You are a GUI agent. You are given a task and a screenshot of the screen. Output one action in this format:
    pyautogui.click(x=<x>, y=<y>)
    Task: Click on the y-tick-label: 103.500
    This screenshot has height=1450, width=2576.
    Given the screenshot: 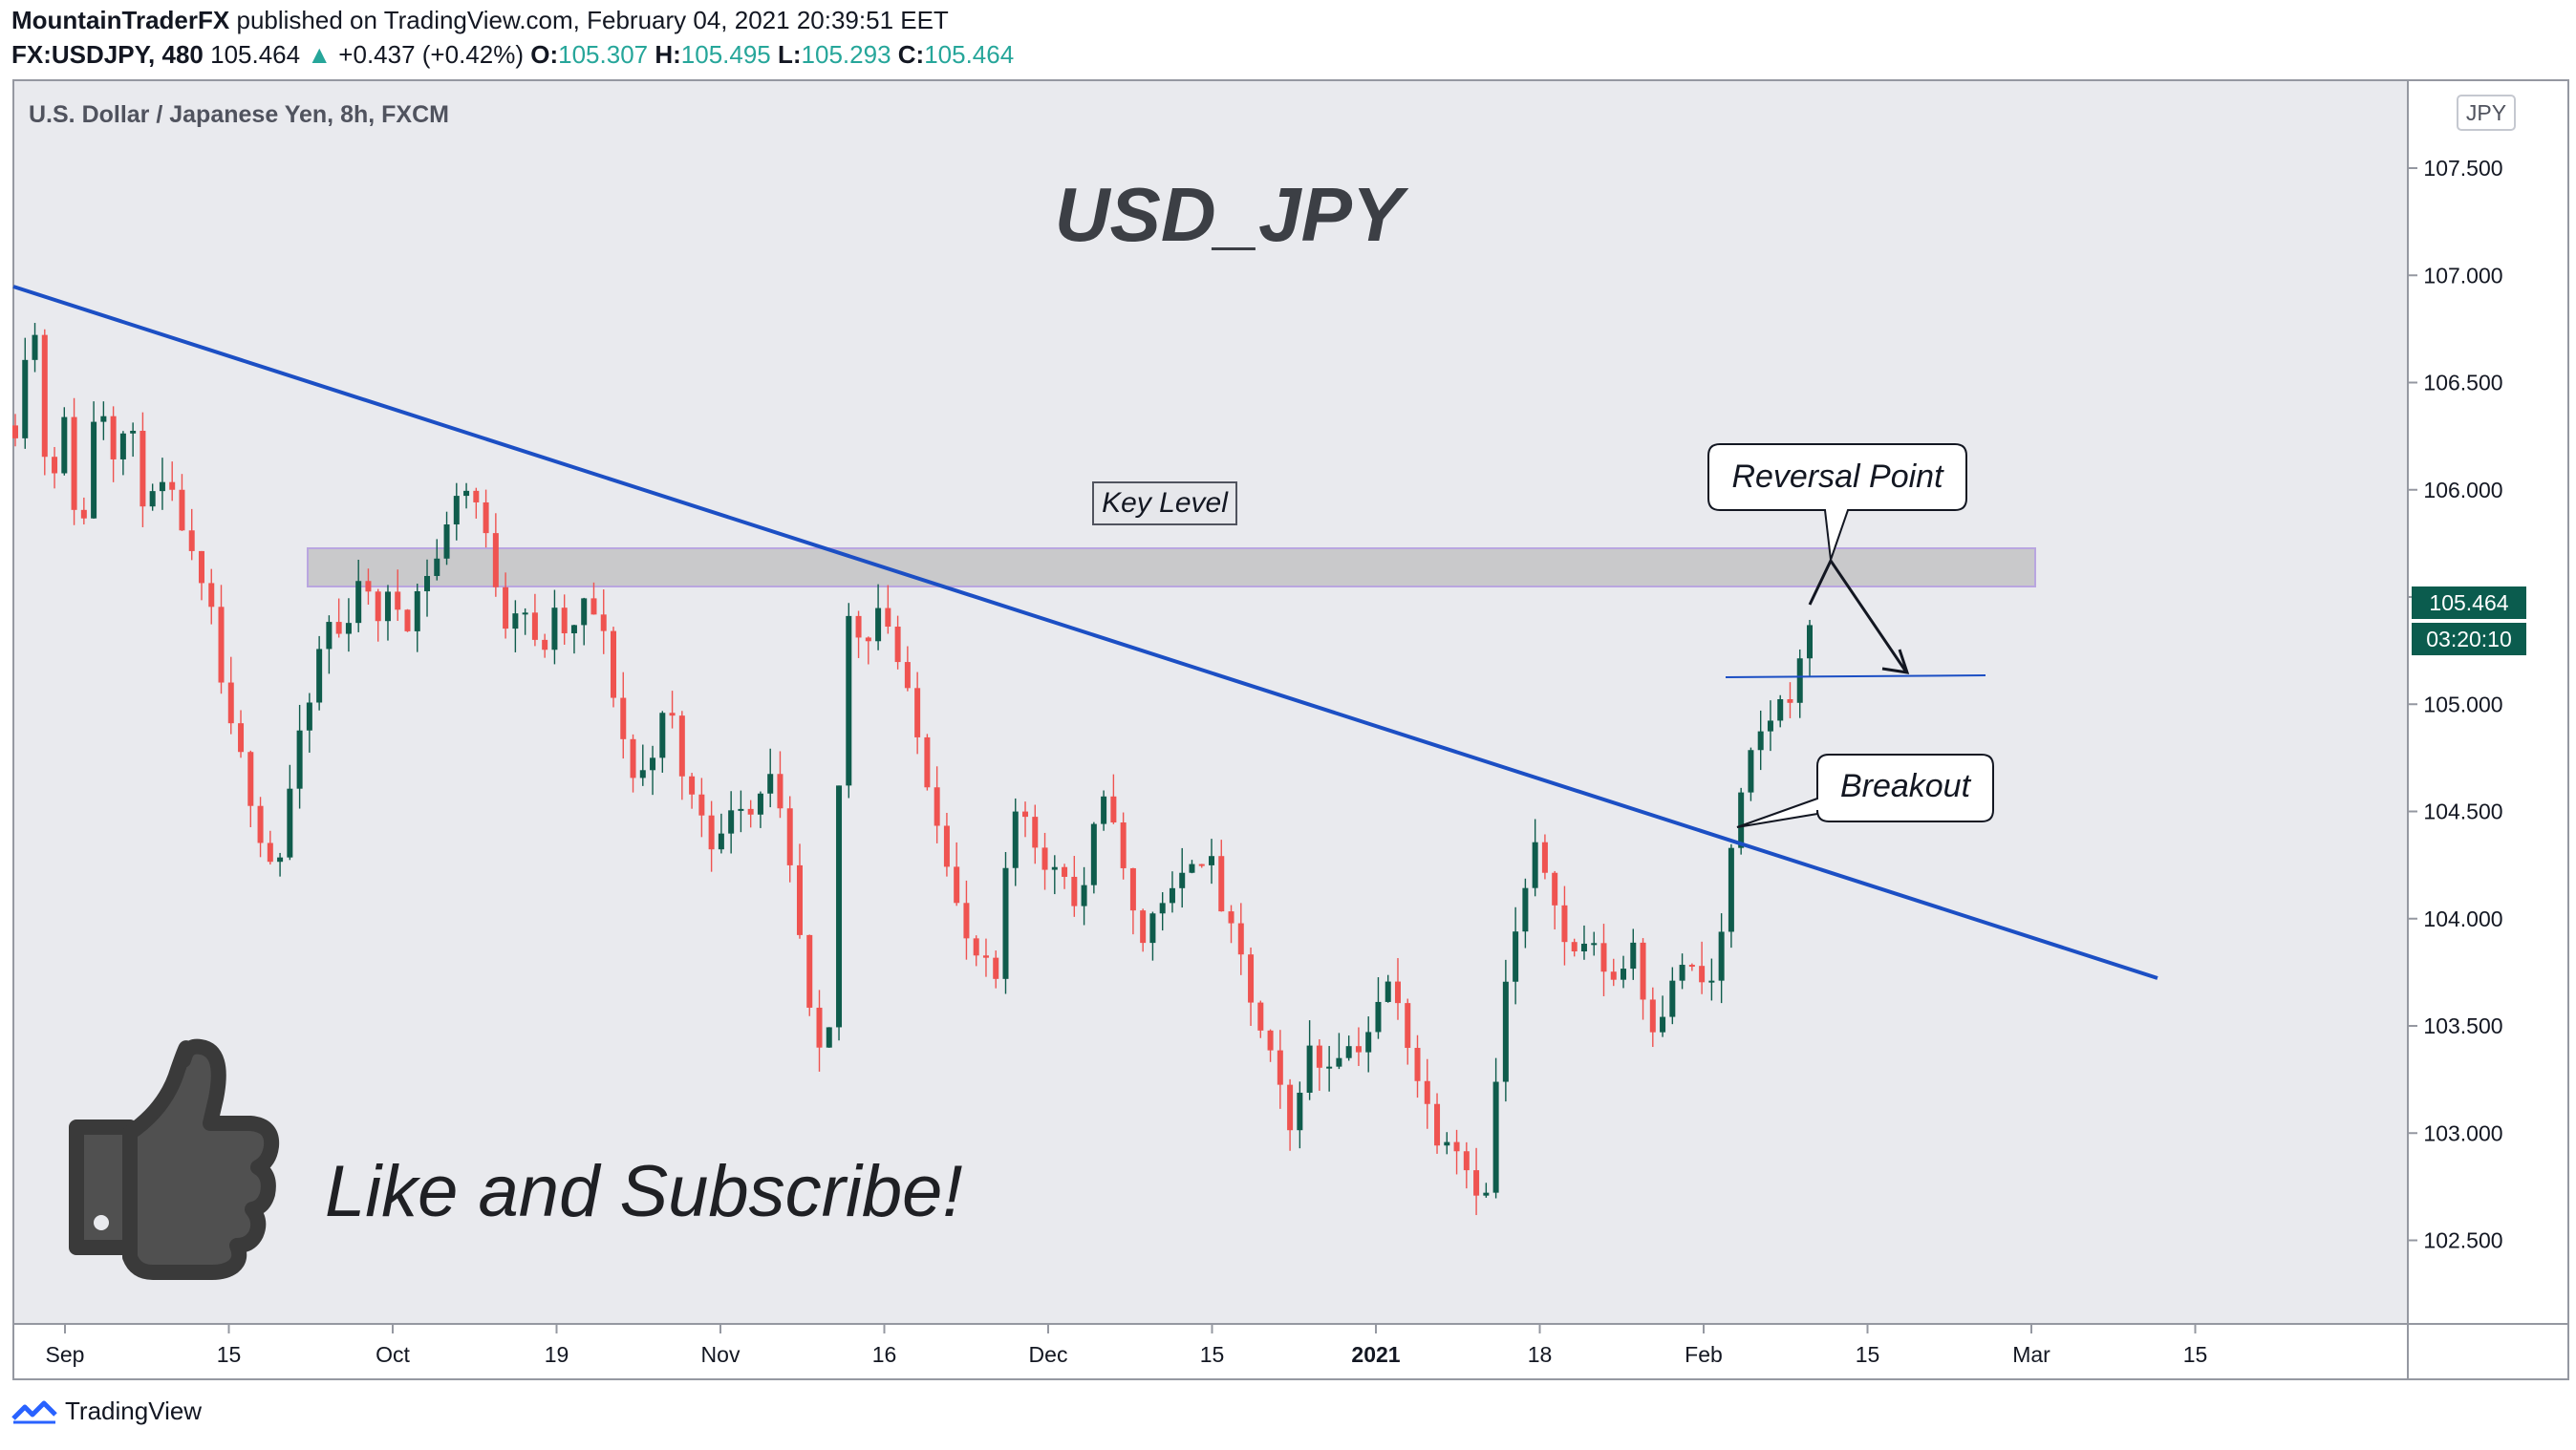 What is the action you would take?
    pyautogui.click(x=2462, y=1025)
    